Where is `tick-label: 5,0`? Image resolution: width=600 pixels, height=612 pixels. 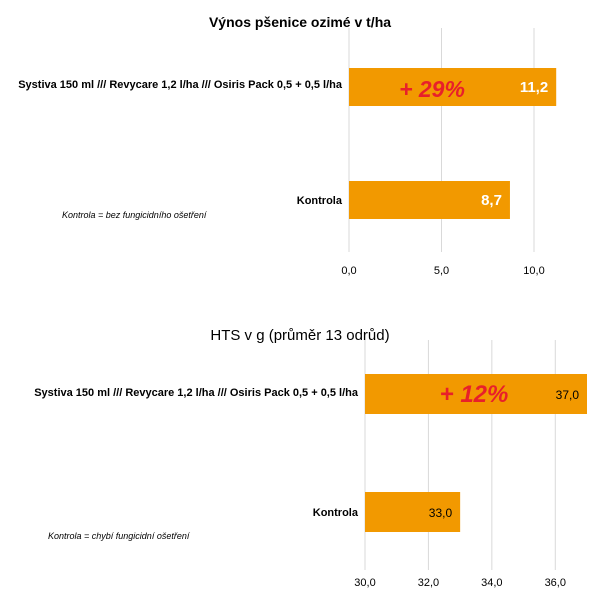 tick-label: 5,0 is located at coordinates (441, 271).